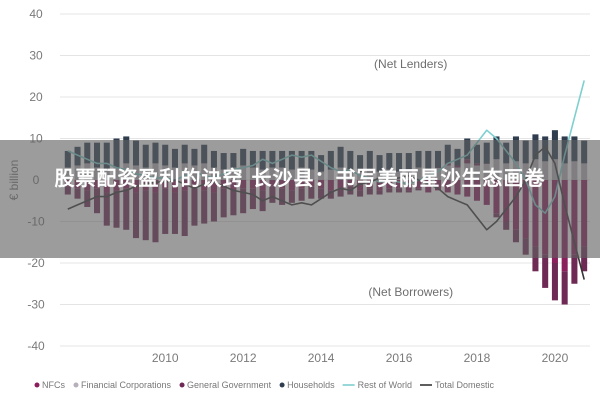  Describe the element at coordinates (36, 14) in the screenshot. I see `y-tick-label: 40` at that location.